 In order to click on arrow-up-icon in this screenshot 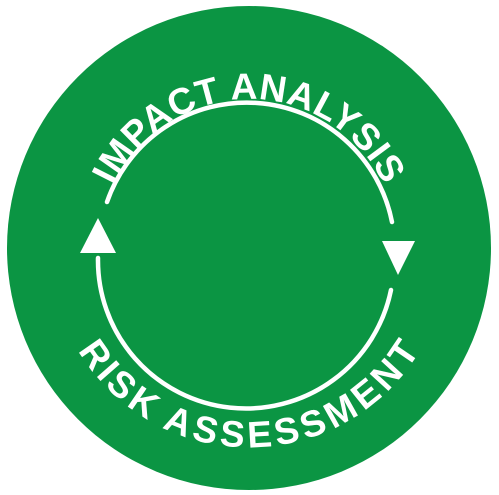, I will do `click(98, 235)`.